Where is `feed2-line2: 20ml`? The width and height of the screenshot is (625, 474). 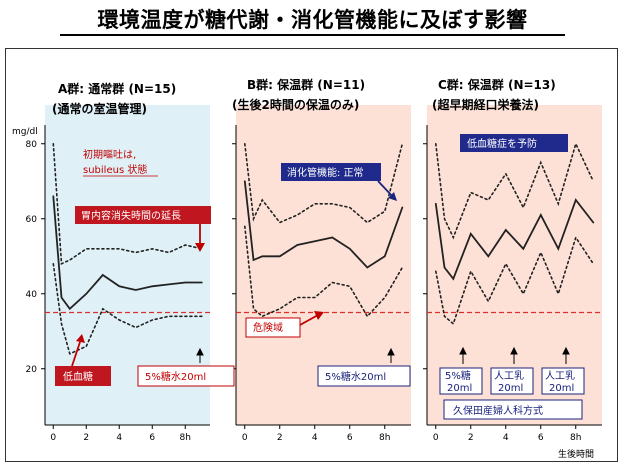 feed2-line2: 20ml is located at coordinates (510, 388).